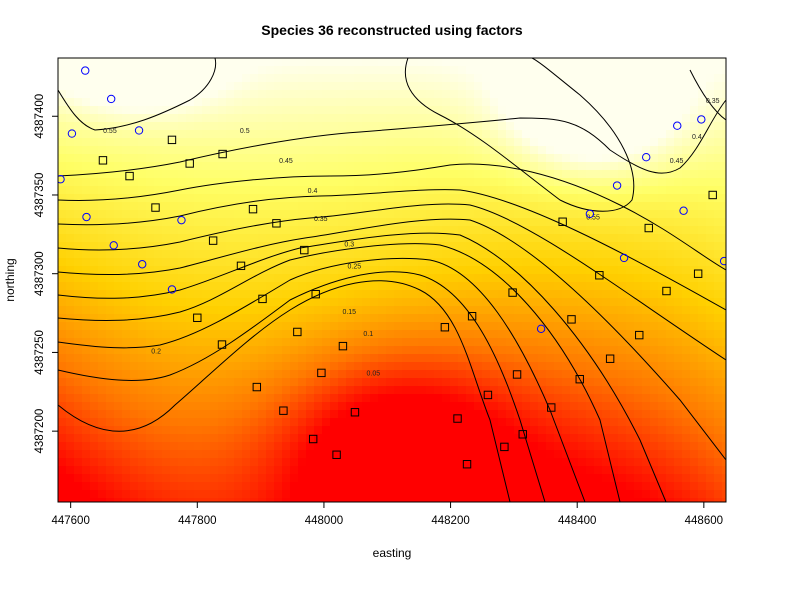 The width and height of the screenshot is (792, 612). What do you see at coordinates (197, 521) in the screenshot?
I see `x-tick-label: 447800` at bounding box center [197, 521].